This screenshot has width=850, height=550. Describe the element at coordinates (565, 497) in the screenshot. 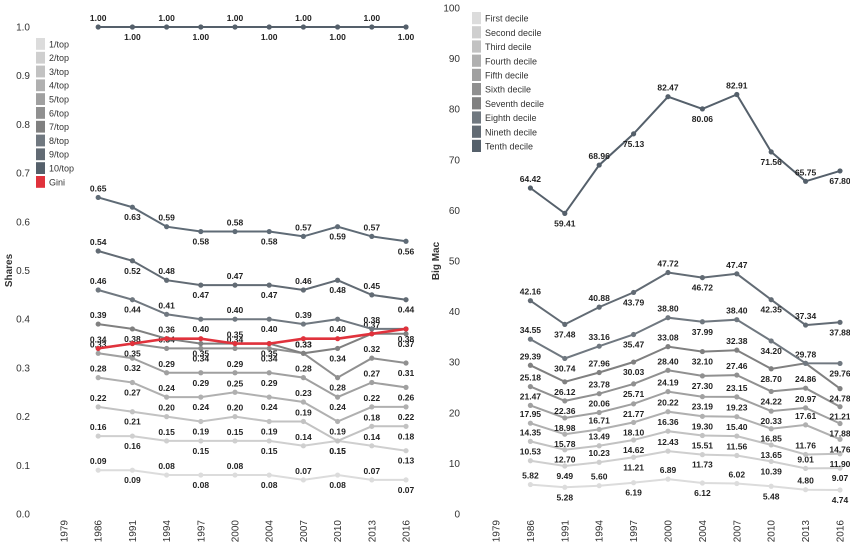

I see `data-label: 5.28` at that location.